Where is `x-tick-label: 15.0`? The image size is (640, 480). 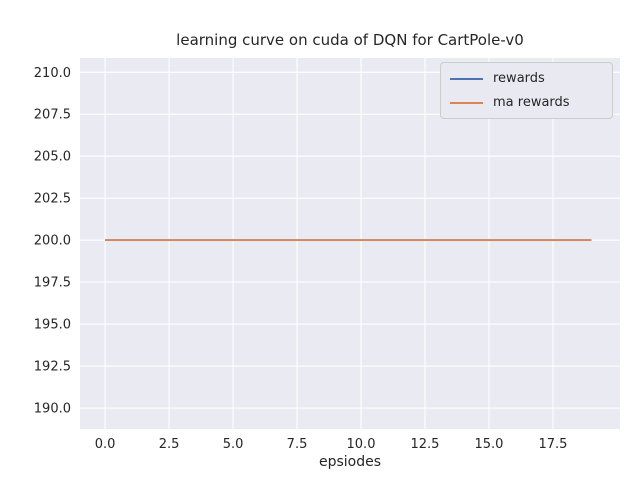
x-tick-label: 15.0 is located at coordinates (488, 444).